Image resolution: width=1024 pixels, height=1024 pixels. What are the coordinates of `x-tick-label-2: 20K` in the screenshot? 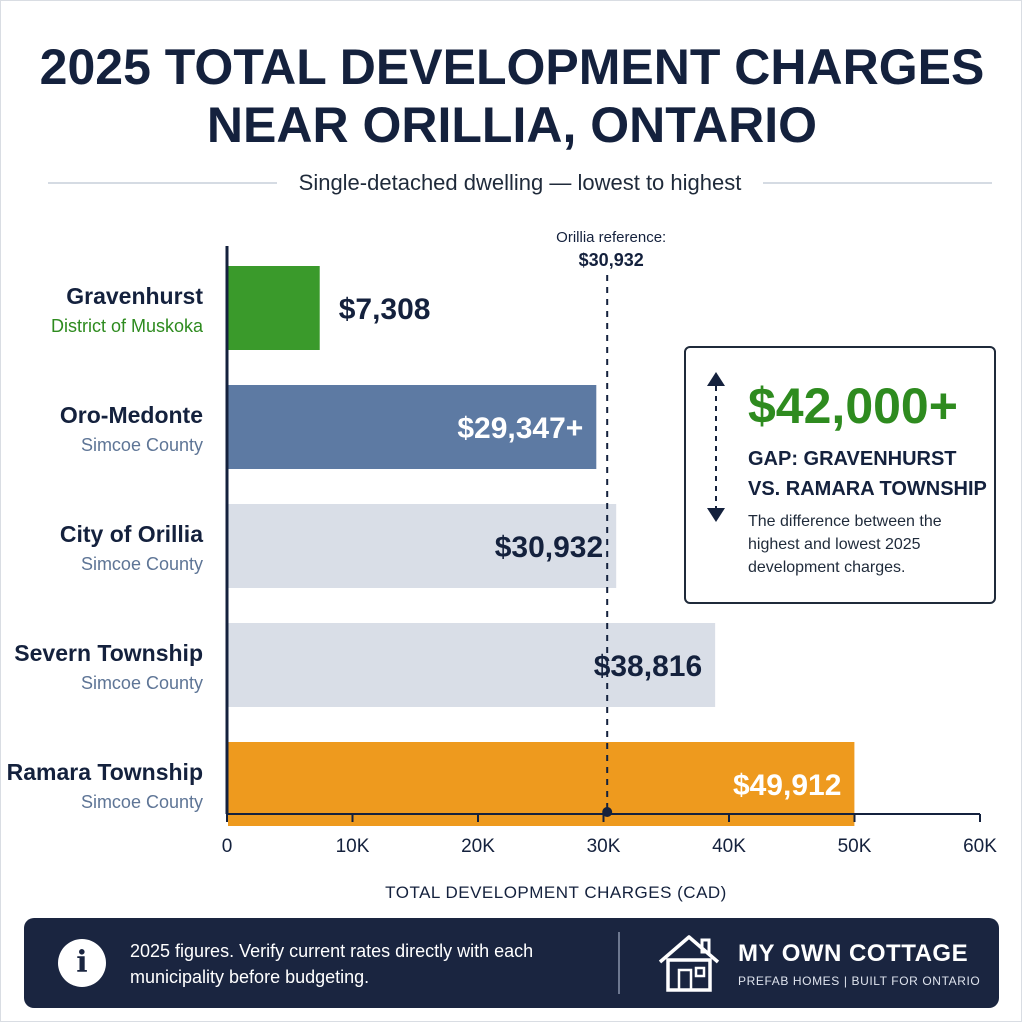 It's located at (478, 846).